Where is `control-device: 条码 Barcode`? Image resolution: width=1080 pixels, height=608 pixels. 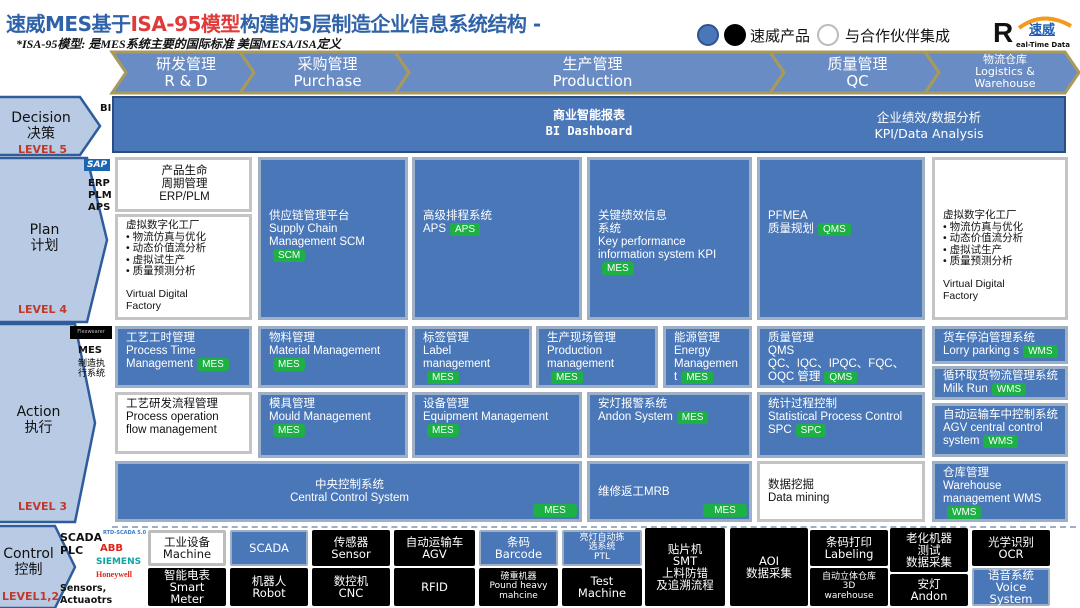 control-device: 条码 Barcode is located at coordinates (518, 548).